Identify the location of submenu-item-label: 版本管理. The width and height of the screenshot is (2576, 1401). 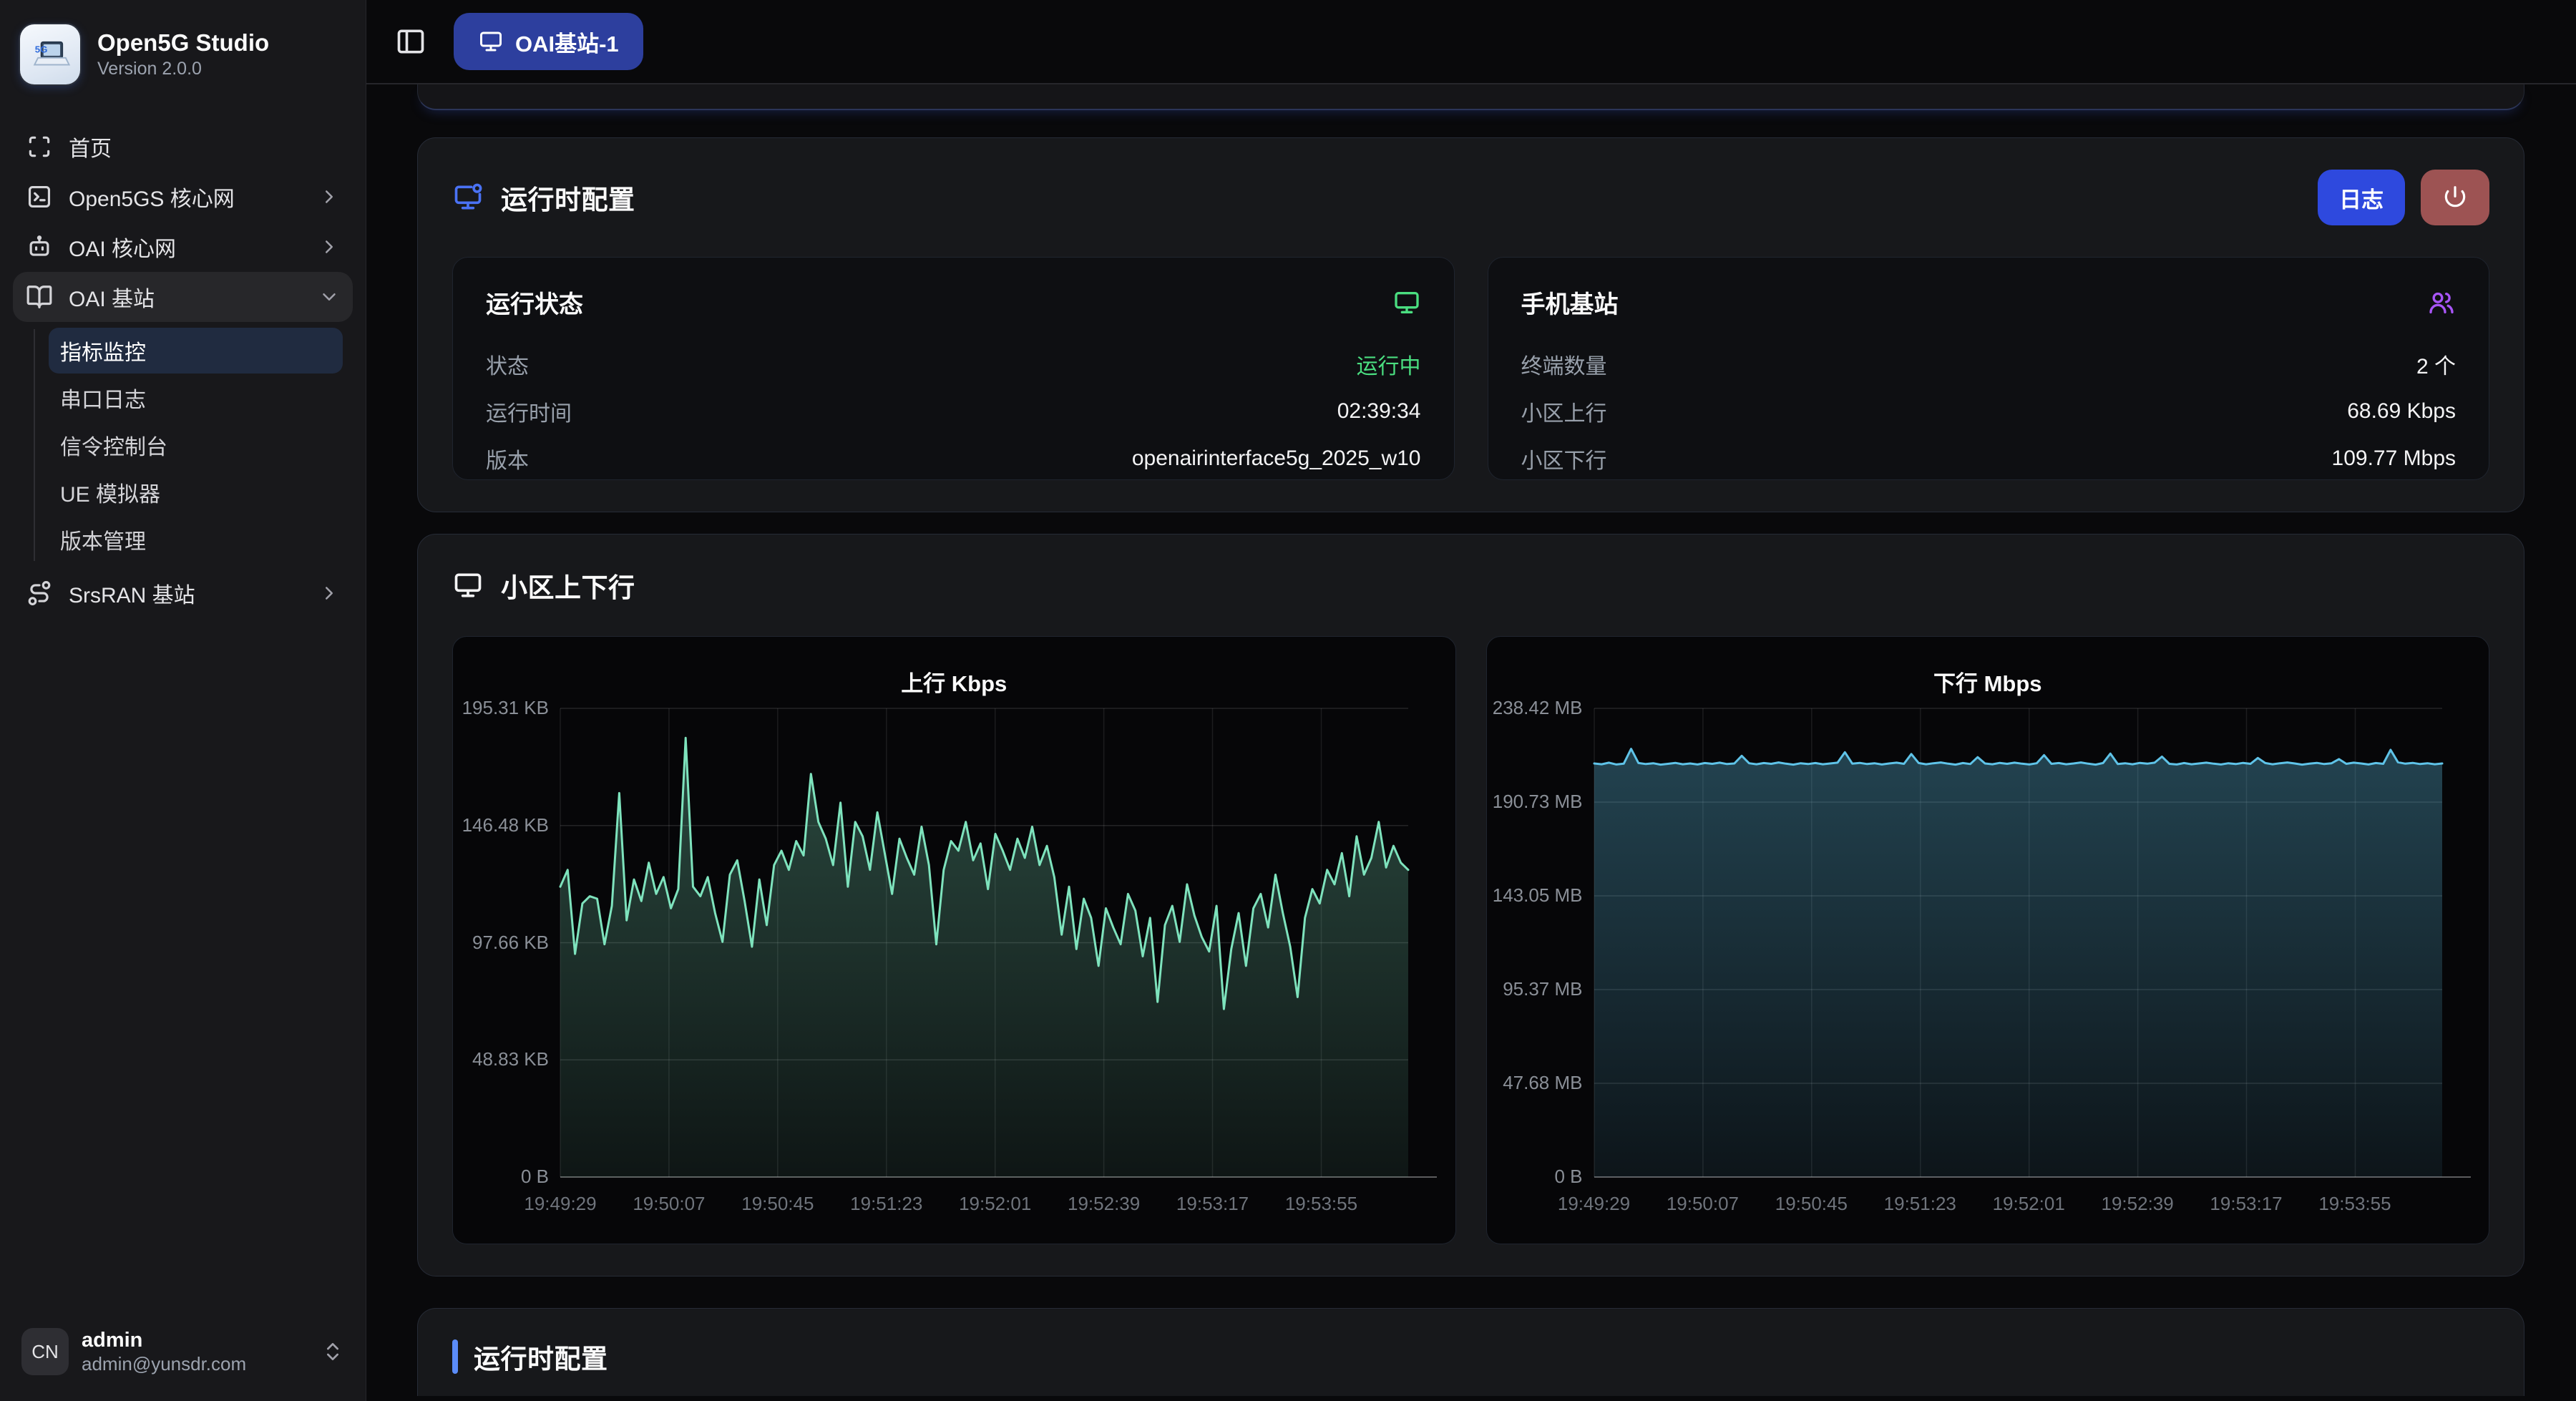
(103, 542).